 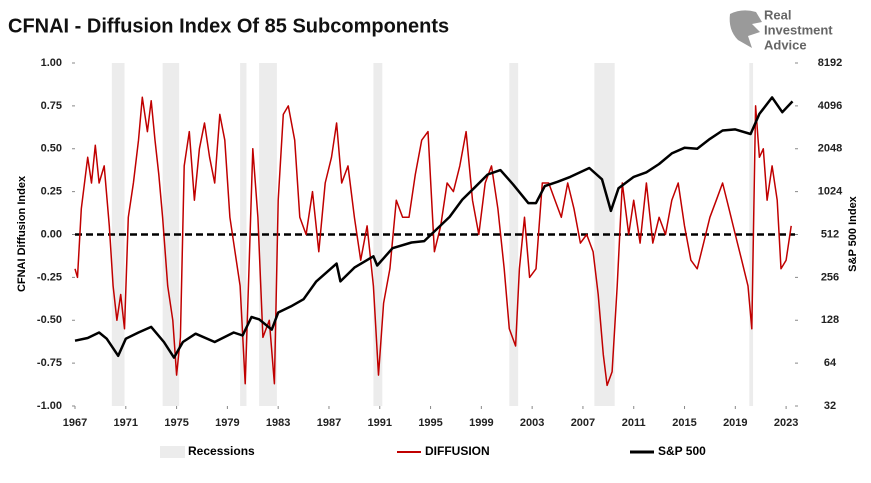 I want to click on logo-text: Real, so click(x=777, y=14).